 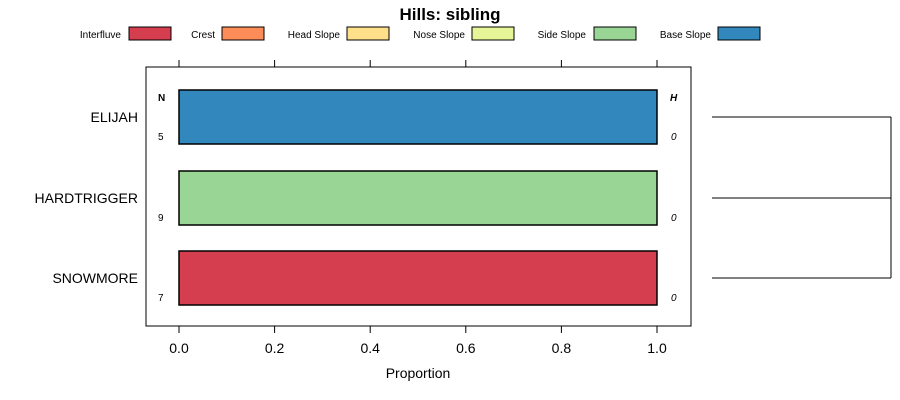 What do you see at coordinates (562, 35) in the screenshot?
I see `legend-label-side-slope: Side Slope` at bounding box center [562, 35].